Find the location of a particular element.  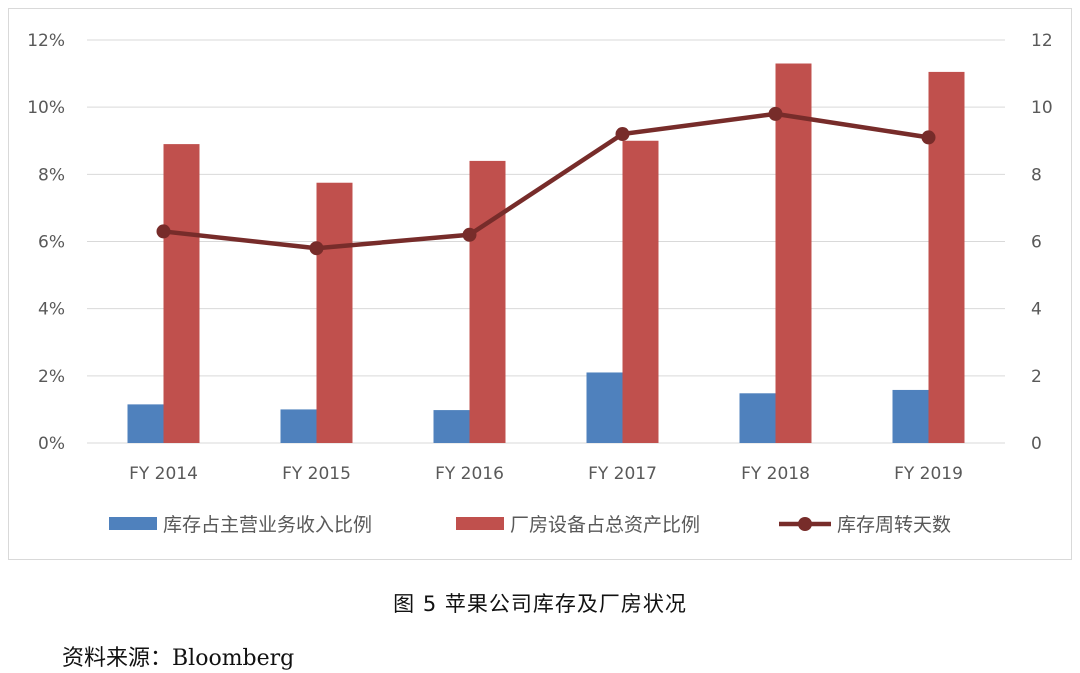

right-axis-tick-label: 2 is located at coordinates (1036, 377).